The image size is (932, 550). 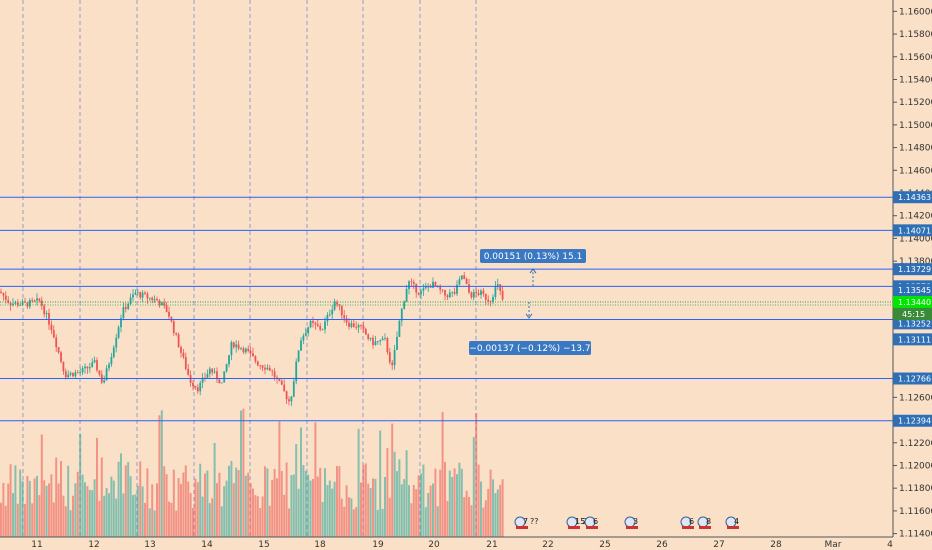 What do you see at coordinates (93, 545) in the screenshot?
I see `time-tick-label: 12` at bounding box center [93, 545].